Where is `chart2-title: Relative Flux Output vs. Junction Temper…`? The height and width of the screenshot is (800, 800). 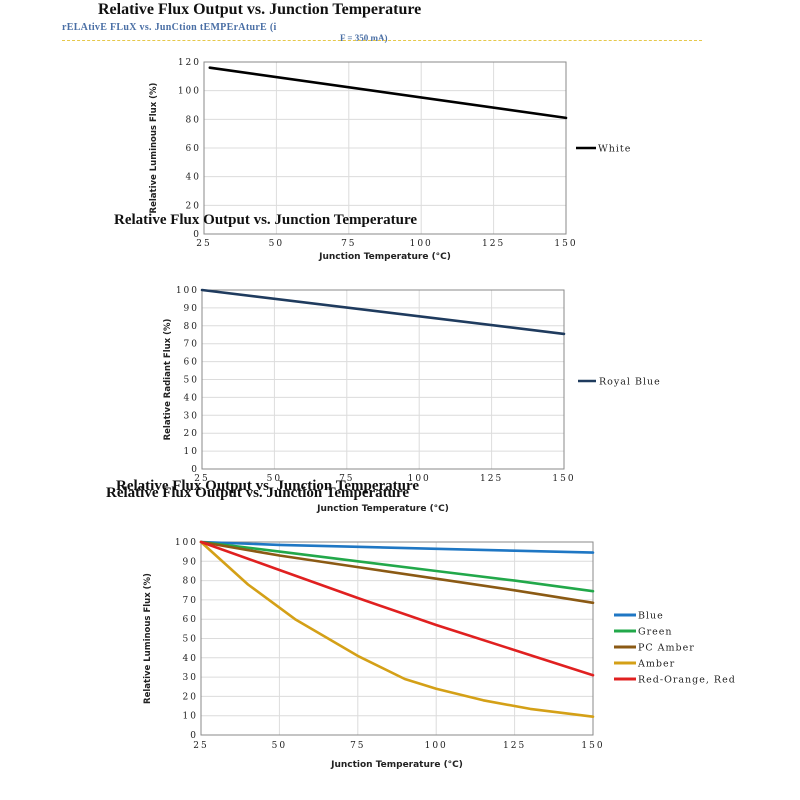
chart2-title: Relative Flux Output vs. Junction Temper… is located at coordinates (266, 220).